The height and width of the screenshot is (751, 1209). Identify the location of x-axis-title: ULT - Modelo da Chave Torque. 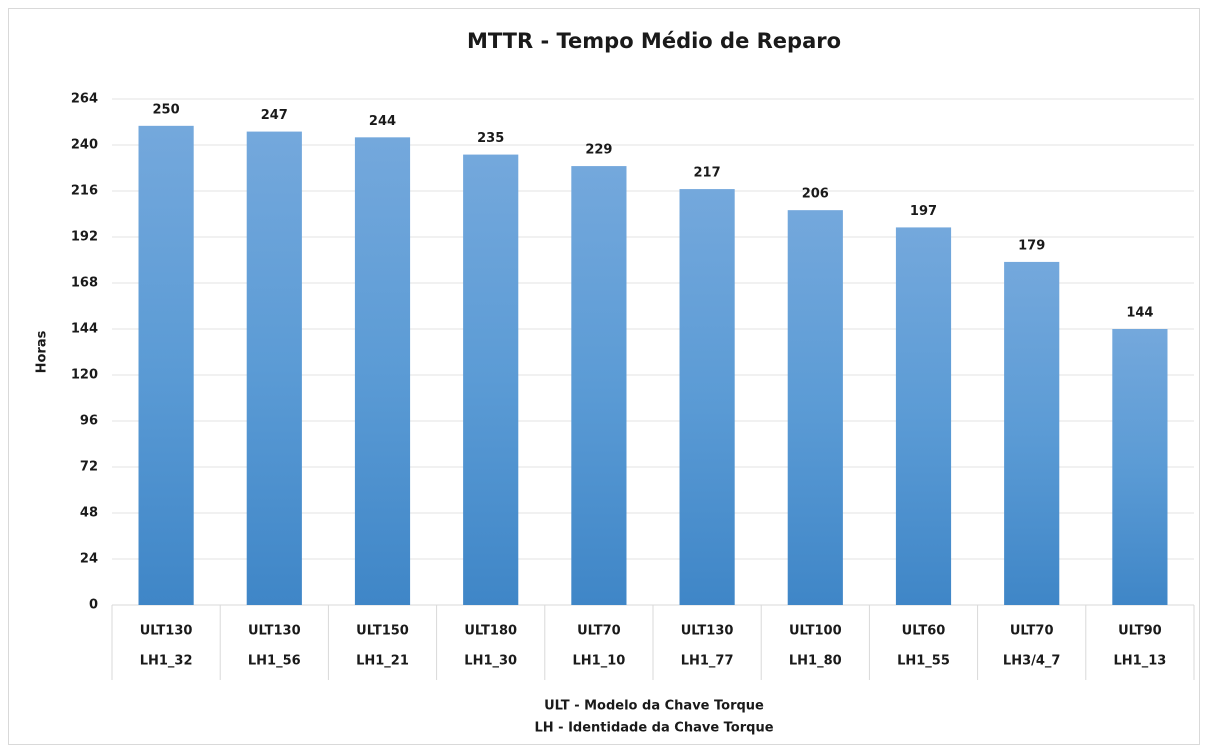
(654, 706).